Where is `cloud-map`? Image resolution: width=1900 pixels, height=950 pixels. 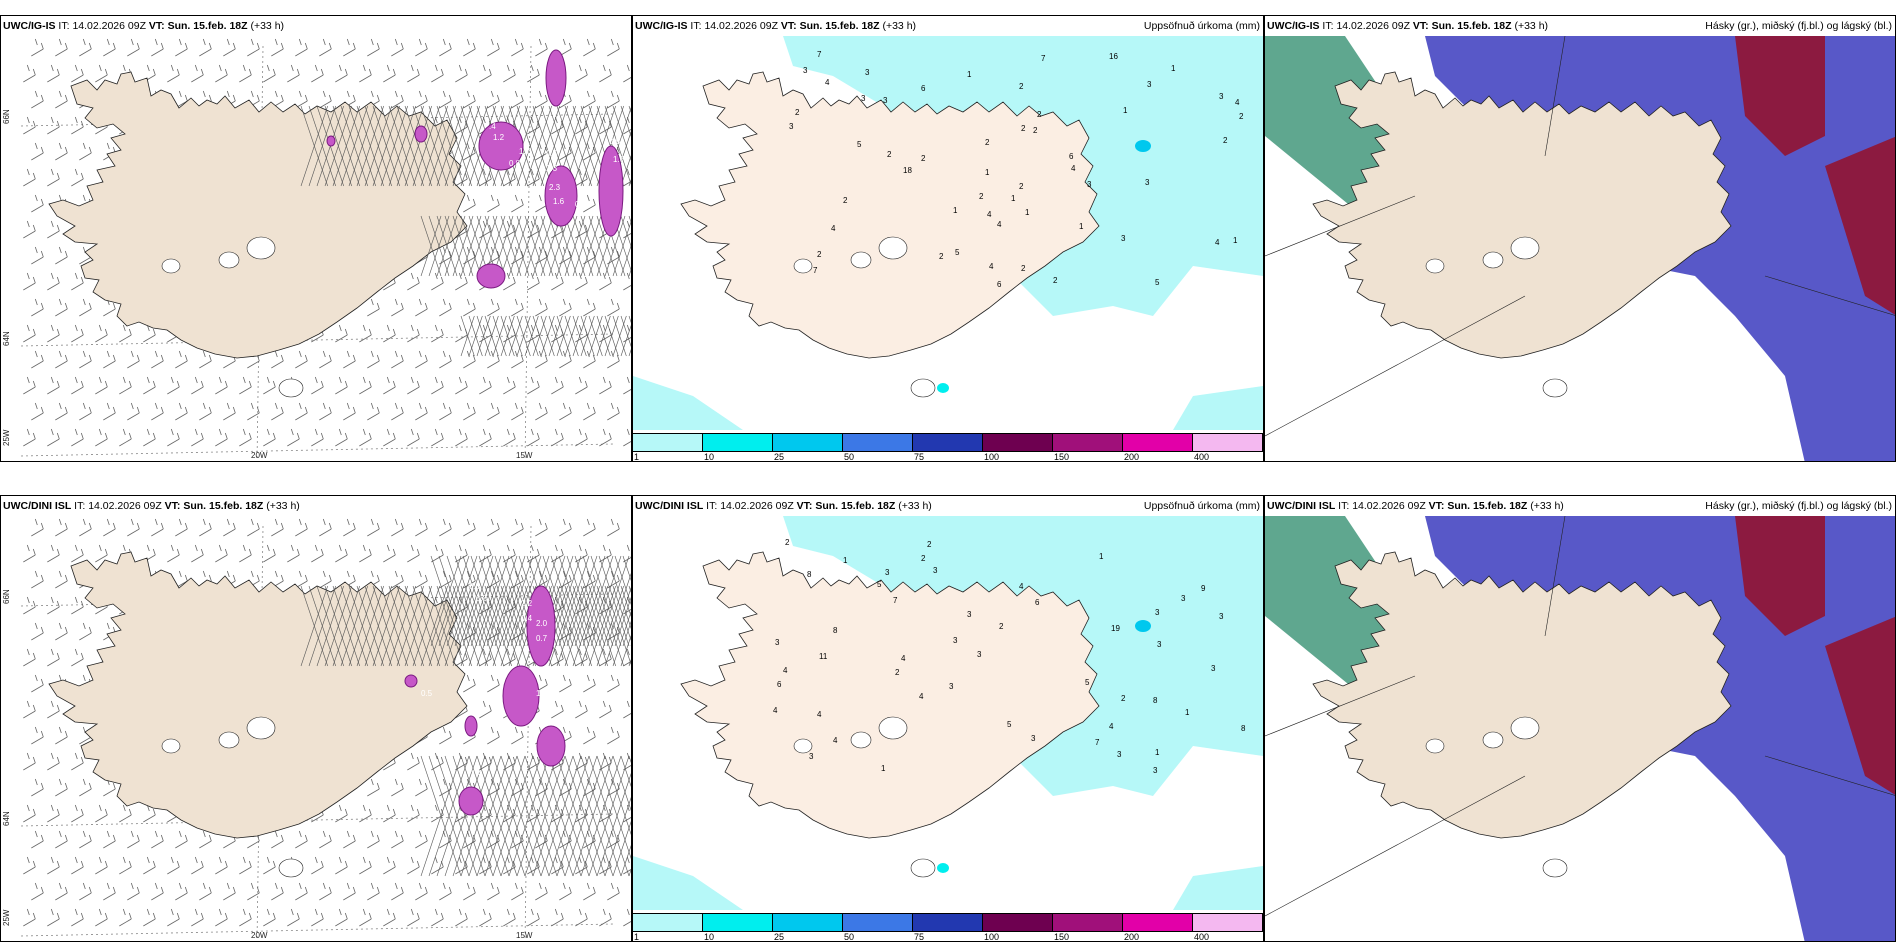 cloud-map is located at coordinates (1580, 248).